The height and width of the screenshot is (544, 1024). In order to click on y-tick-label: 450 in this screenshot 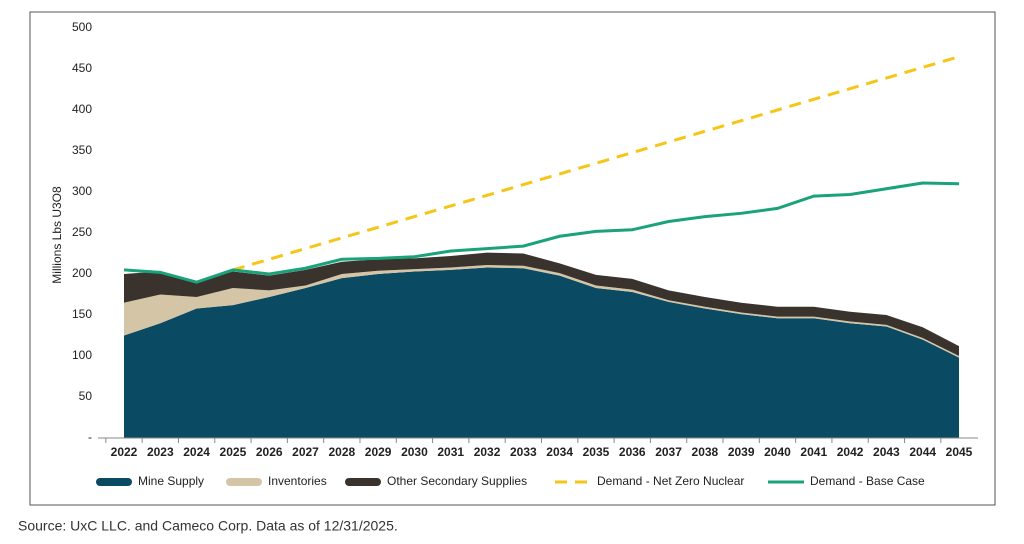, I will do `click(82, 68)`.